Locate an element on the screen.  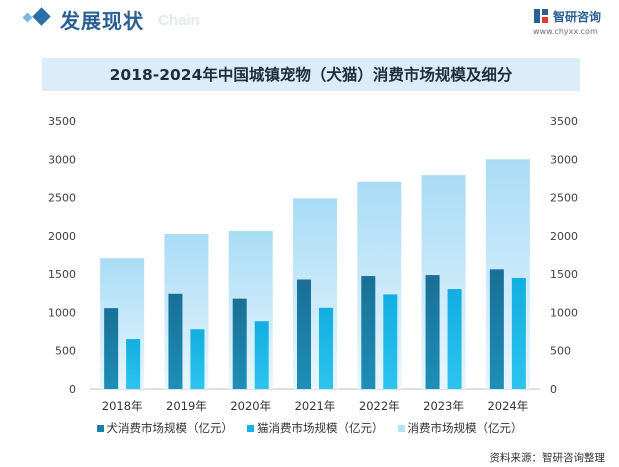
y-tick-label-left: 3000 is located at coordinates (62, 159).